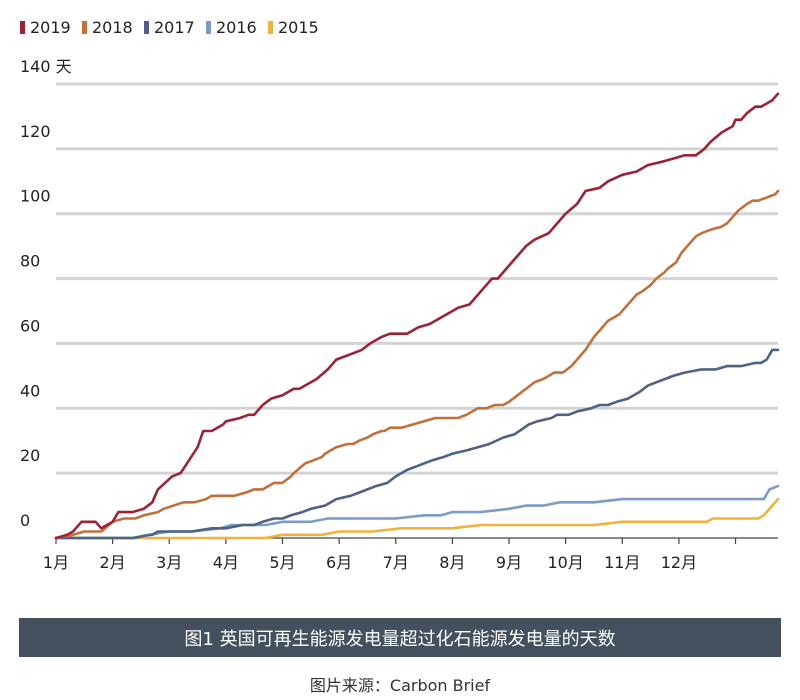  What do you see at coordinates (30, 325) in the screenshot?
I see `y-tick-label: 60` at bounding box center [30, 325].